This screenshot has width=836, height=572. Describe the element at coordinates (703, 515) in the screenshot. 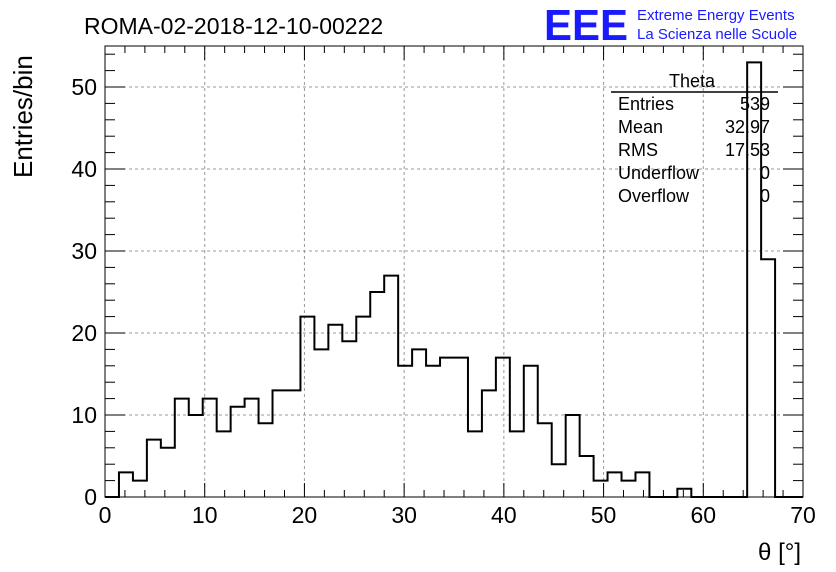

I see `x-tick-label: 60` at that location.